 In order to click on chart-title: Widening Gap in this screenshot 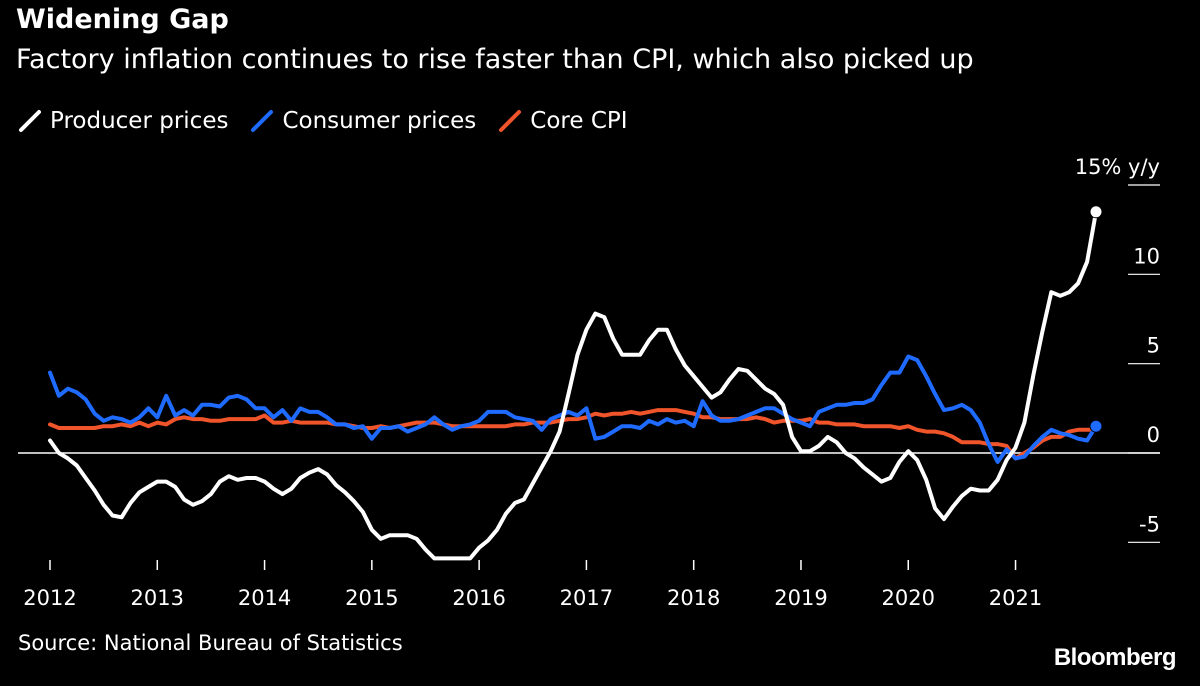, I will do `click(122, 19)`.